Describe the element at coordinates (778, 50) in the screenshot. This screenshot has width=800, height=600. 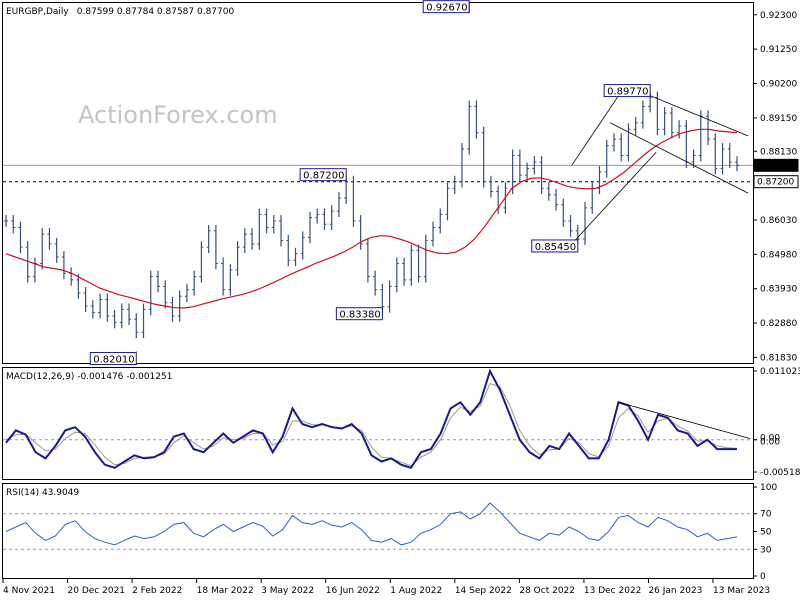
I see `price-y-tick-label: 0.91250` at that location.